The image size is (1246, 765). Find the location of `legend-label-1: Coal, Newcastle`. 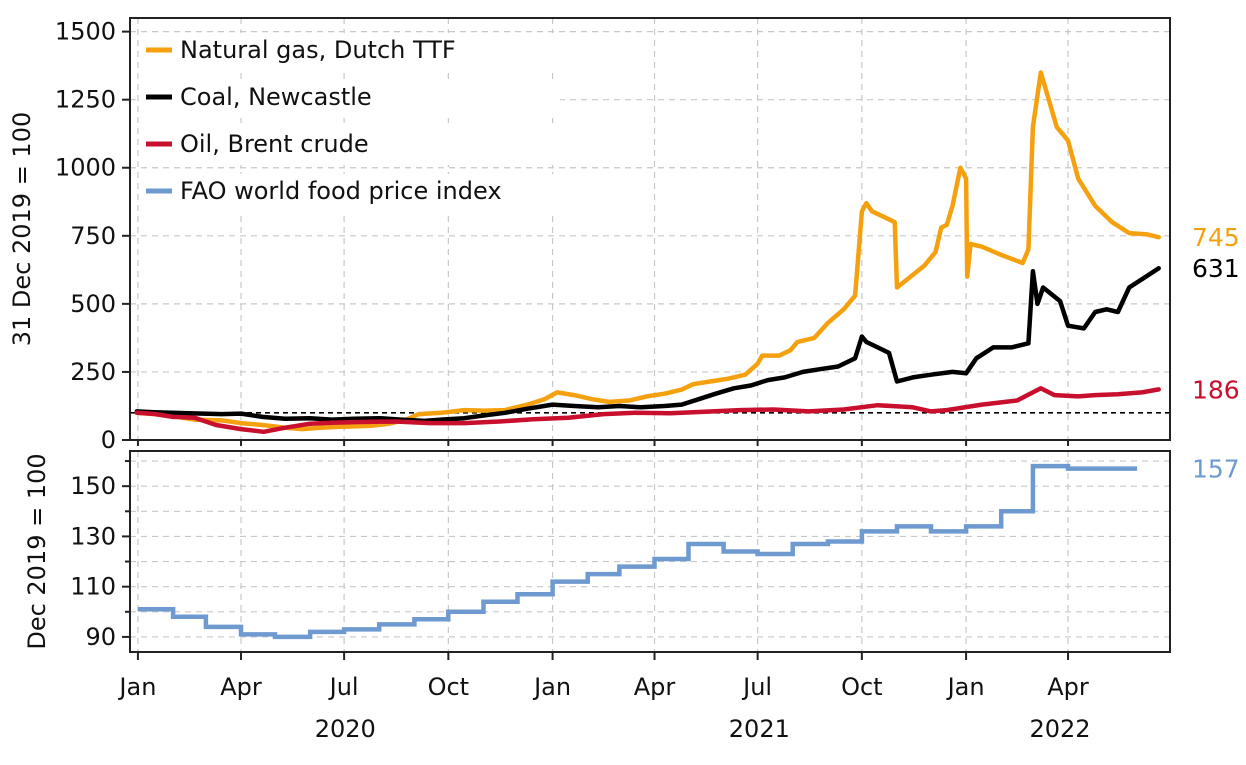

legend-label-1: Coal, Newcastle is located at coordinates (276, 97).